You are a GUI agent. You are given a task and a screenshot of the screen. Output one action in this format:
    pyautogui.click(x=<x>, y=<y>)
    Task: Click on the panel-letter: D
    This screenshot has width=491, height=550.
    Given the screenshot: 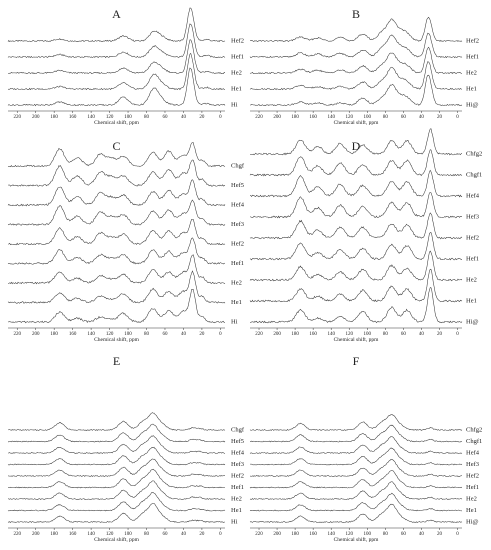 What is the action you would take?
    pyautogui.click(x=356, y=146)
    